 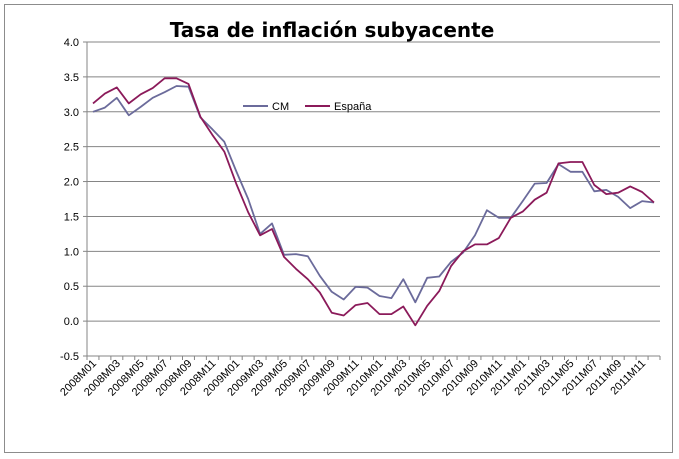 I want to click on y-tick-labels: 4.0 3.5 3.0 2.5 2.0 1.5 1.0 0.5 0.0 -0.5, so click(x=69, y=200).